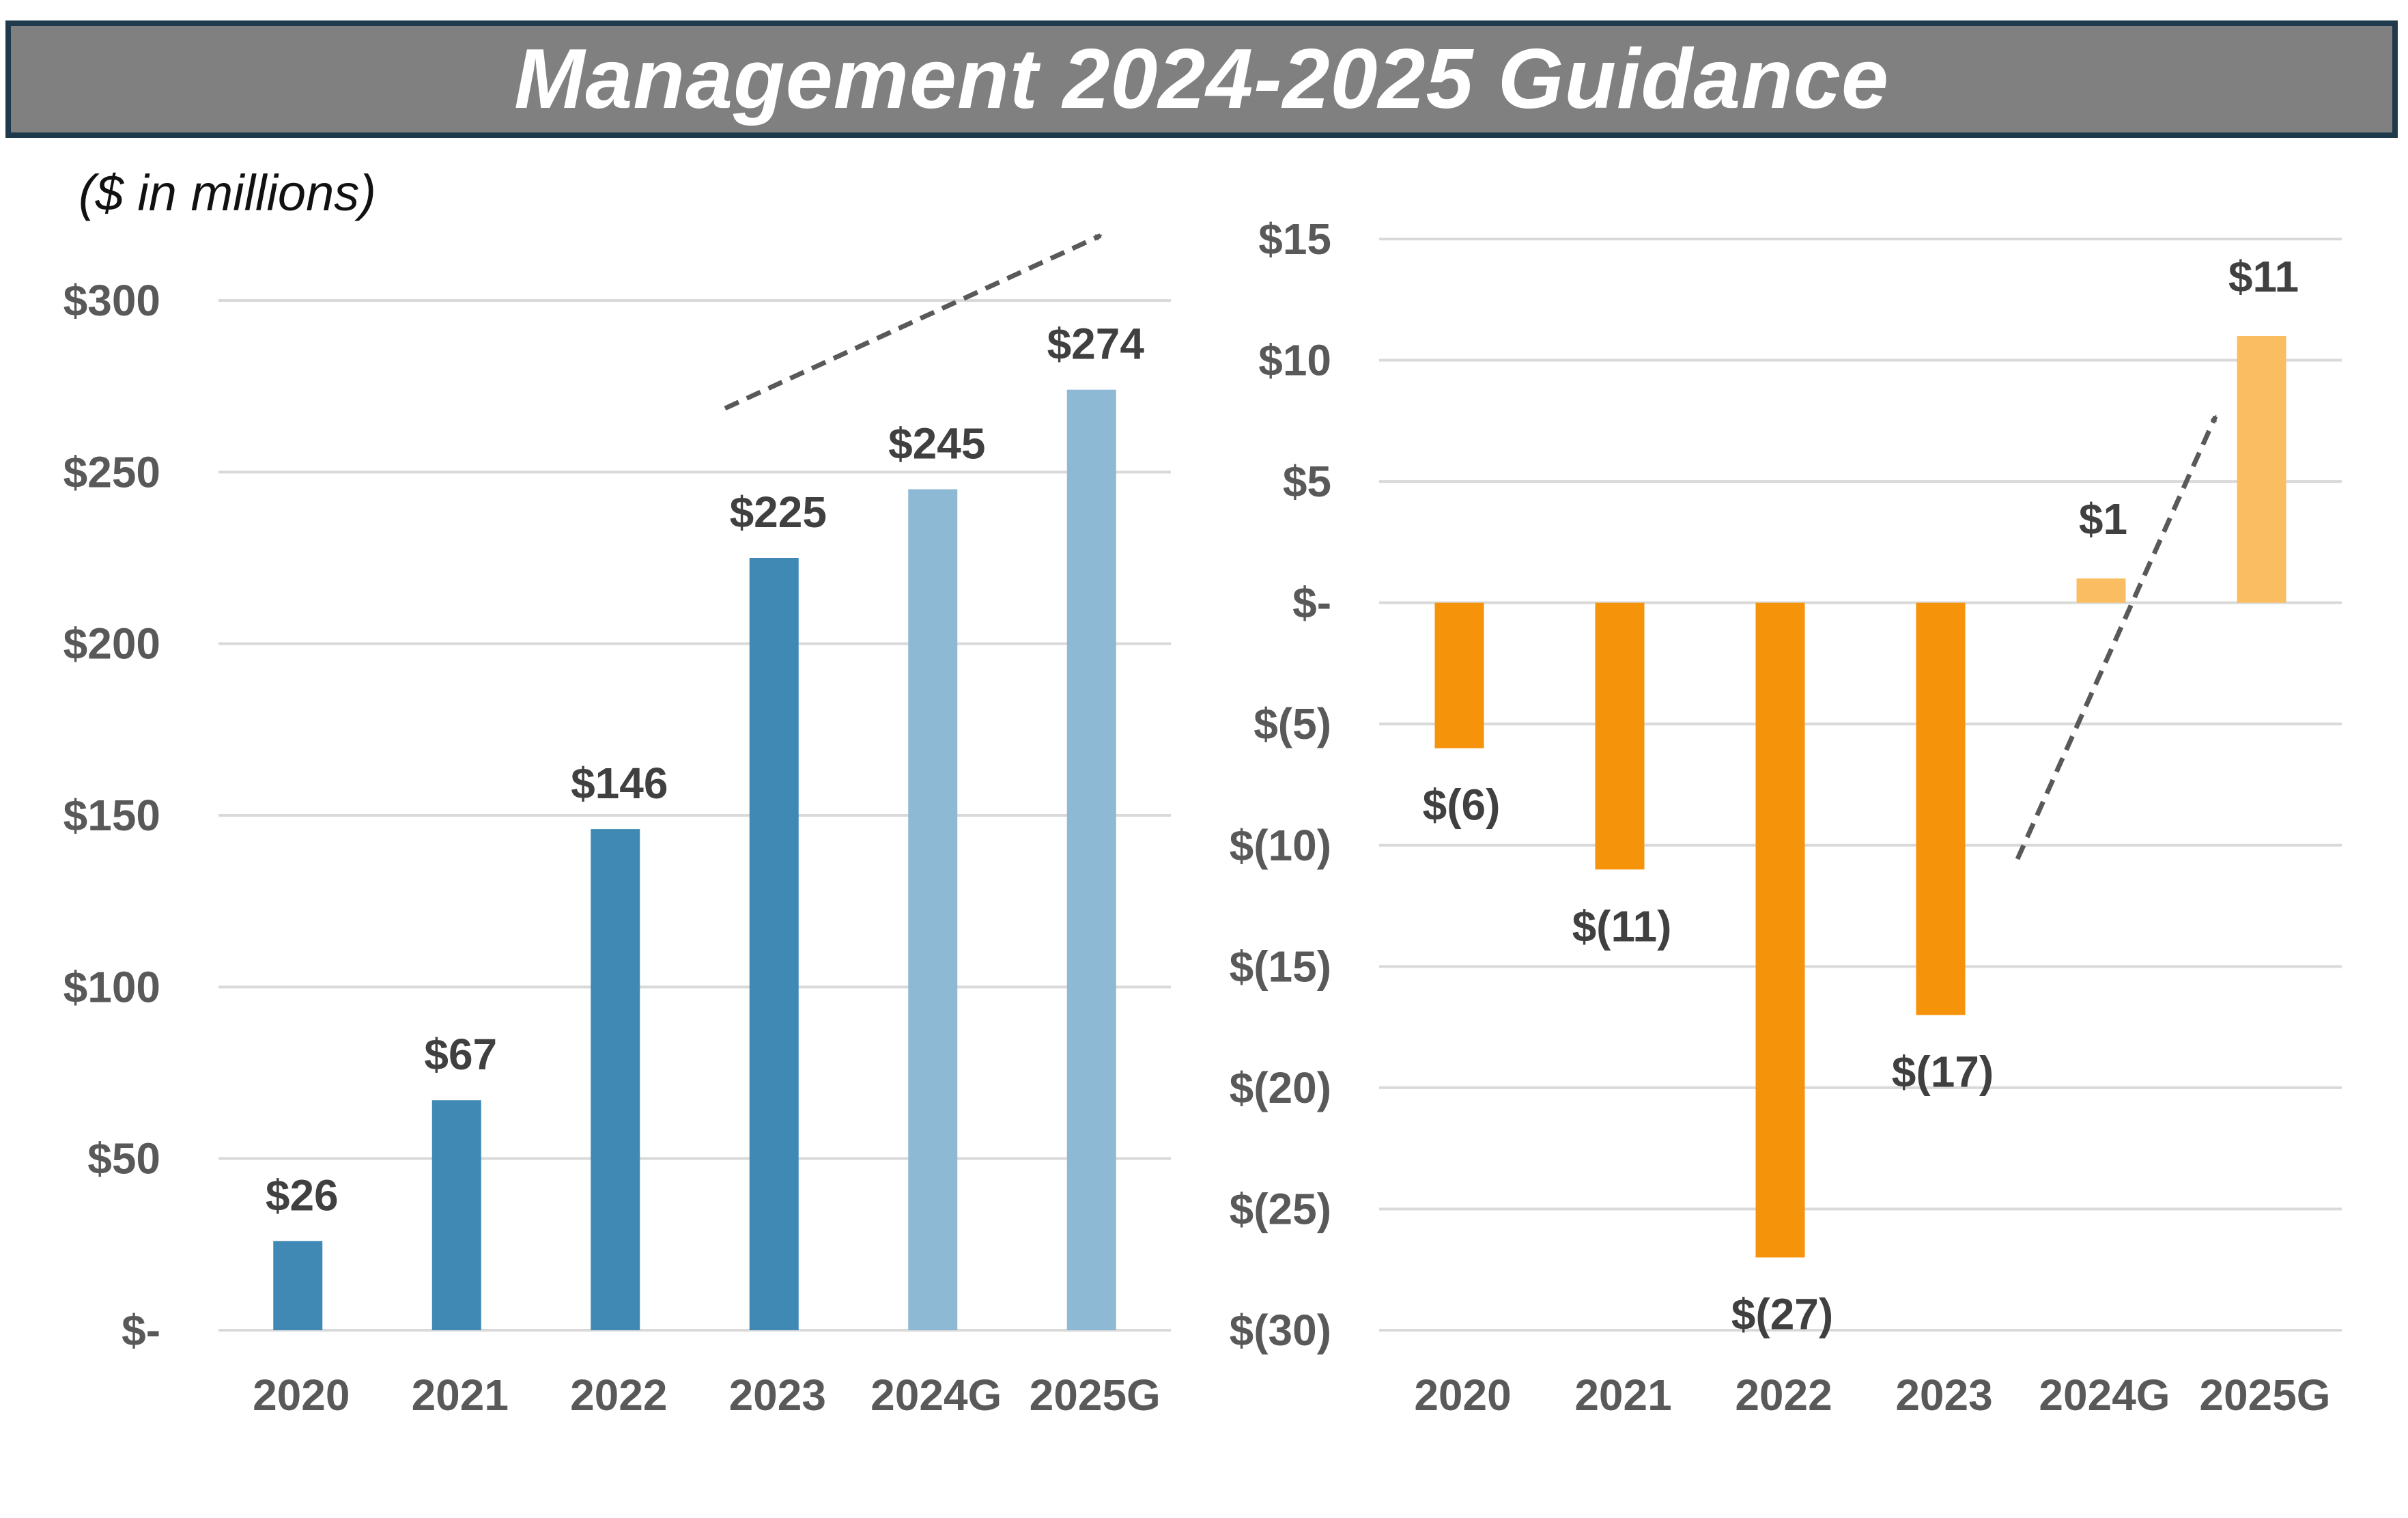 This screenshot has width=2408, height=1518. I want to click on right-data-label: $(17), so click(1943, 1071).